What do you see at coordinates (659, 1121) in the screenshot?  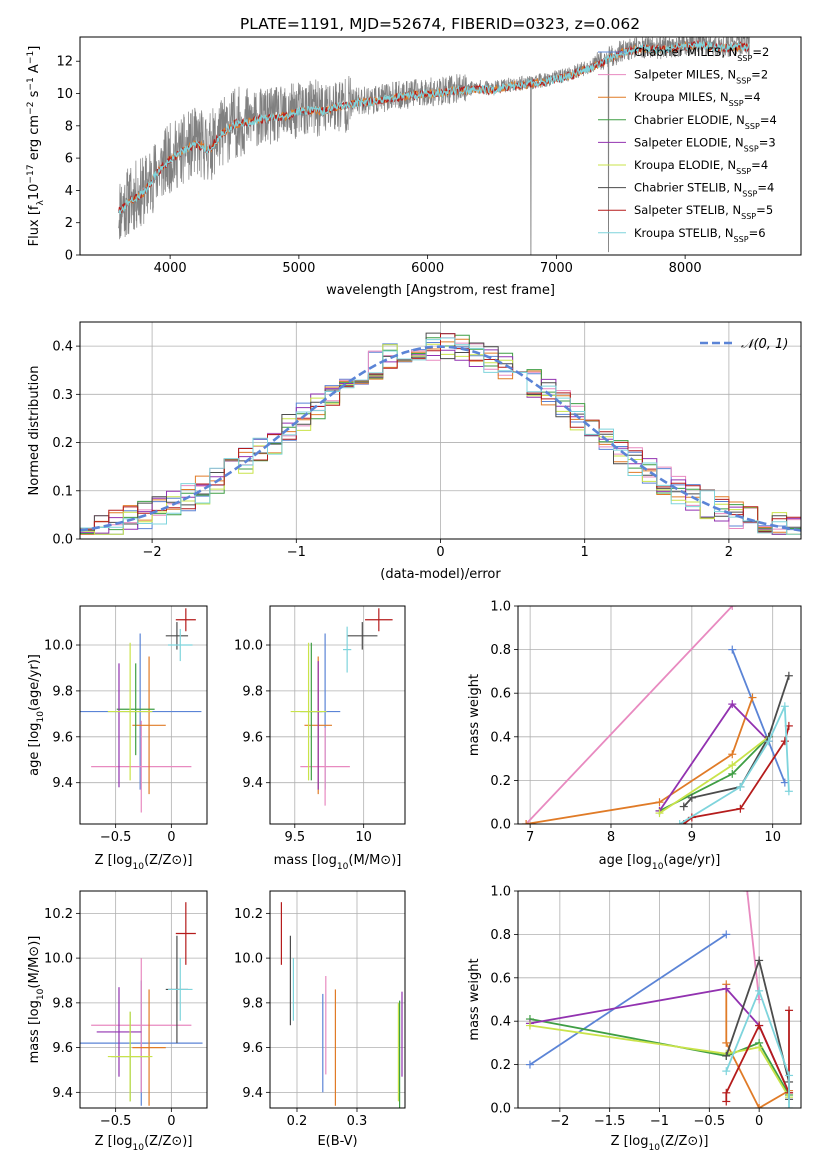 I see `x-tick-label: −1` at bounding box center [659, 1121].